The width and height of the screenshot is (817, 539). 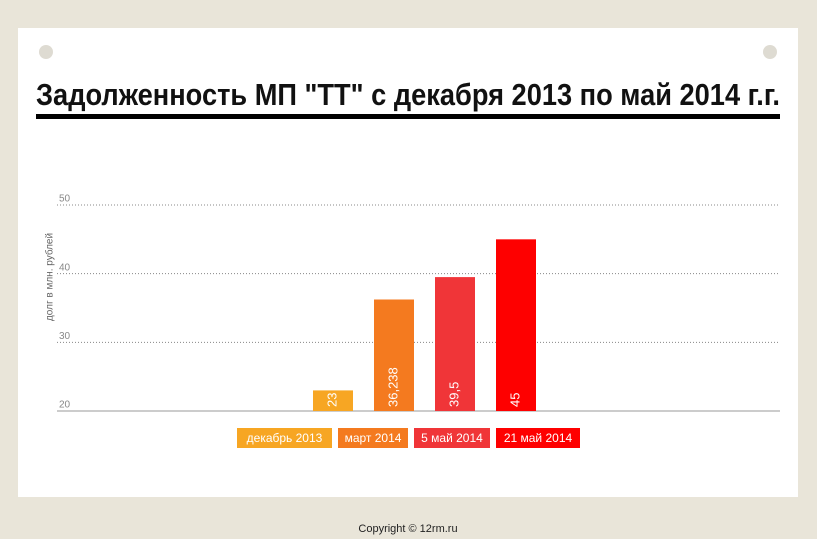 I want to click on value-label: 23, so click(x=331, y=400).